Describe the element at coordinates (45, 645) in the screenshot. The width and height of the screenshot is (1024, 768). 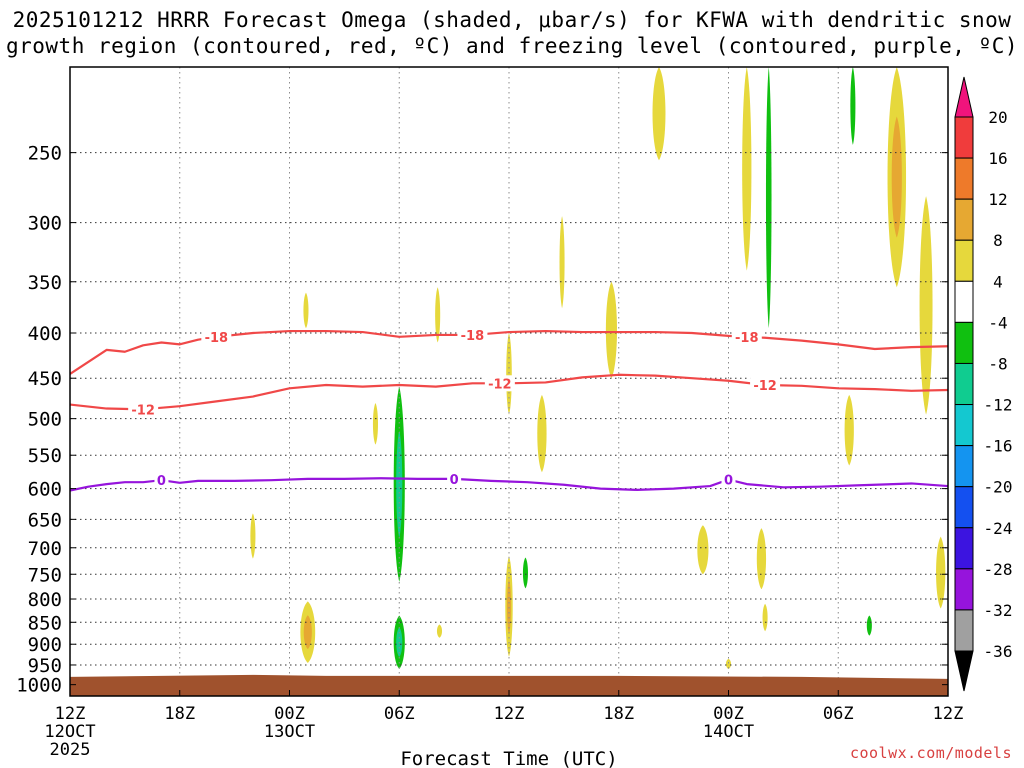
I see `y-tick-label: 900` at that location.